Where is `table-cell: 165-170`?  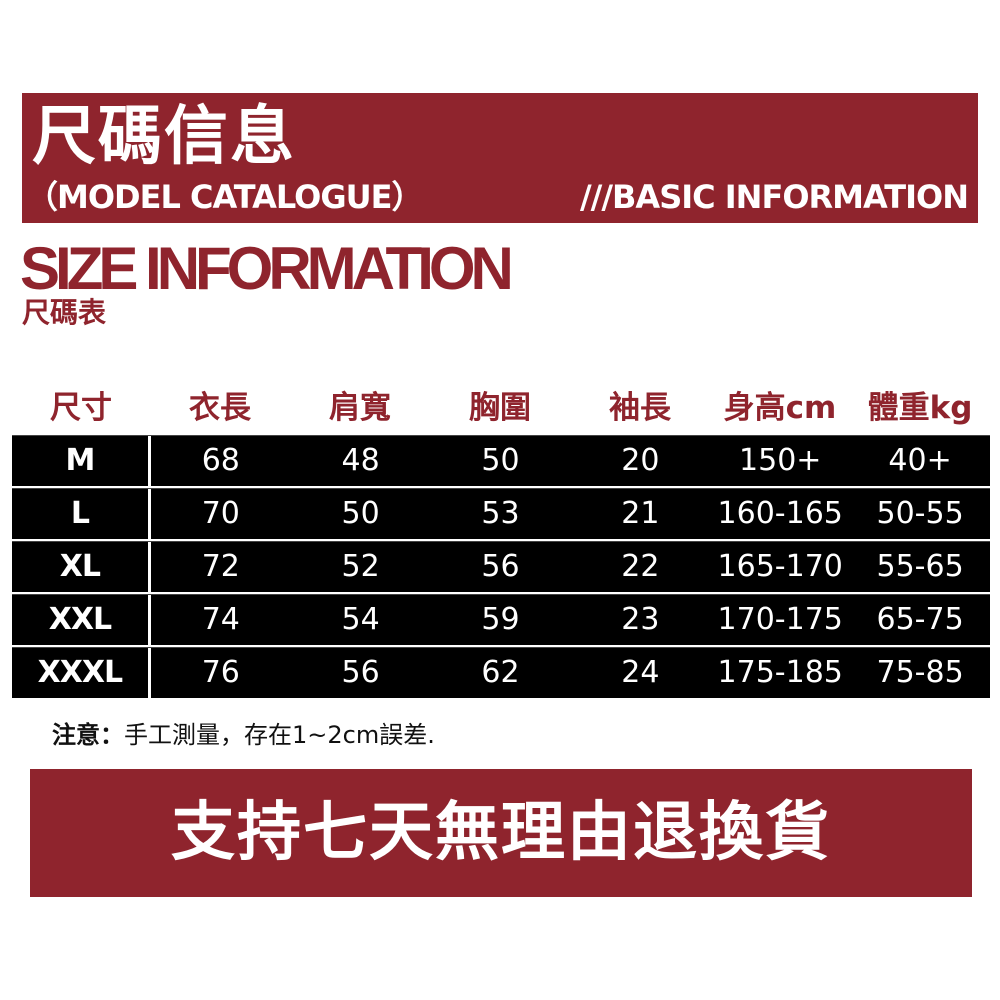
table-cell: 165-170 is located at coordinates (780, 566).